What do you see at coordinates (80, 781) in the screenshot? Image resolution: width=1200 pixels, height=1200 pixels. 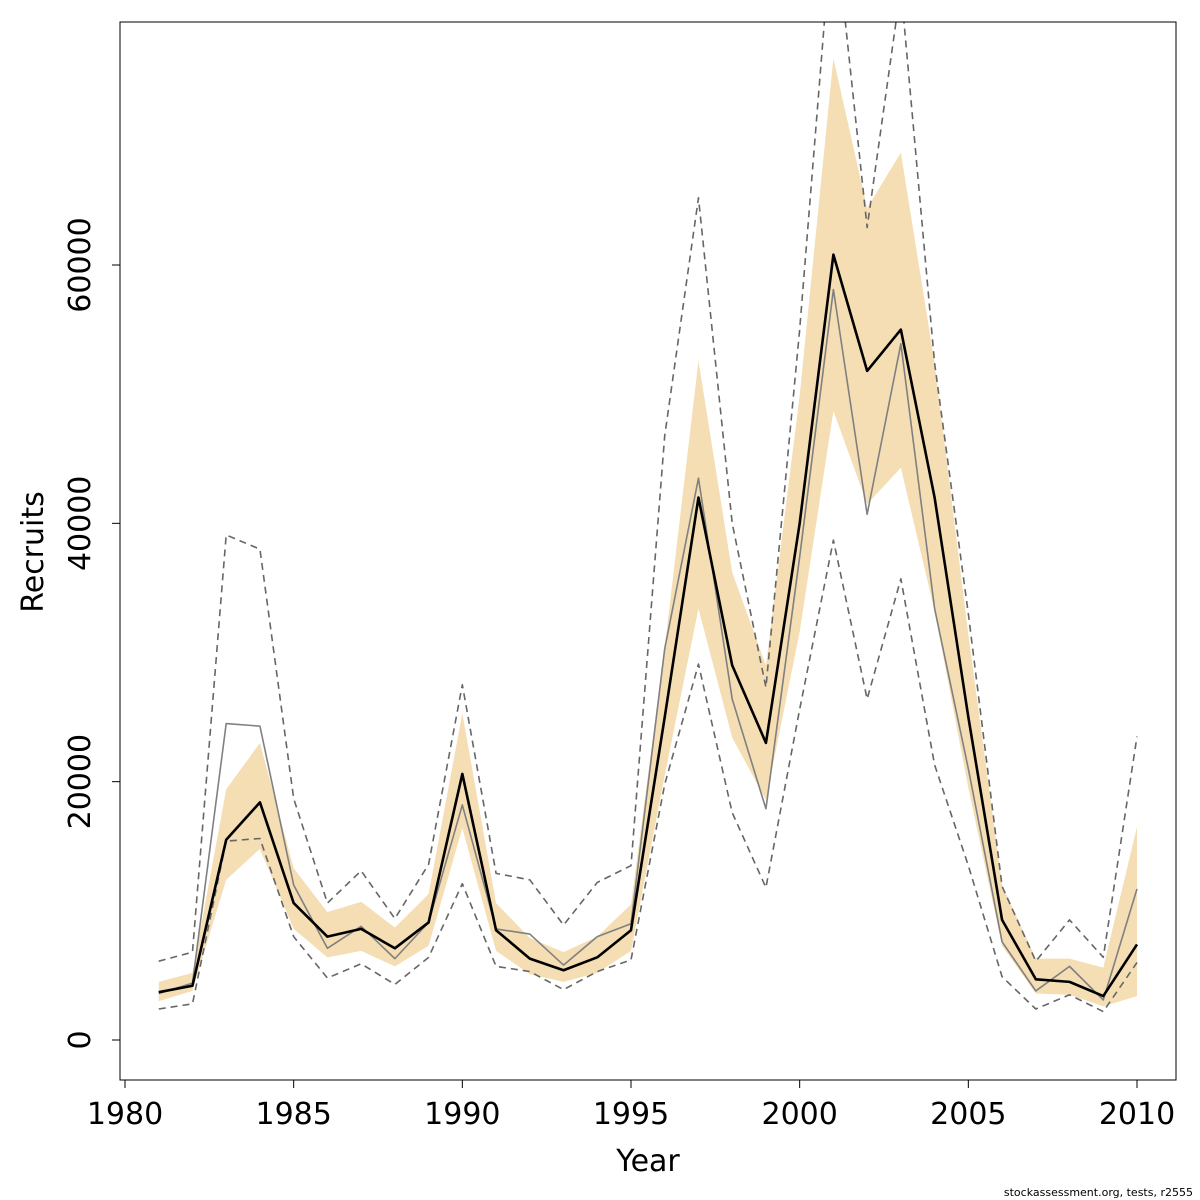 I see `y-tick-label: 20000` at bounding box center [80, 781].